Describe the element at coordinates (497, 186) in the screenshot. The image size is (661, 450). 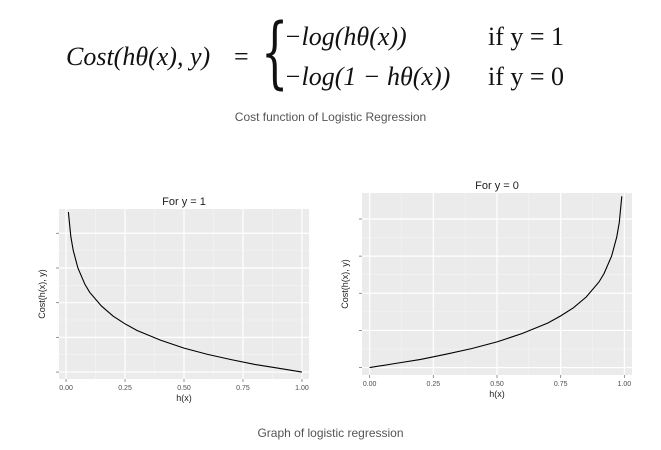
I see `chart-title: For y = 0` at that location.